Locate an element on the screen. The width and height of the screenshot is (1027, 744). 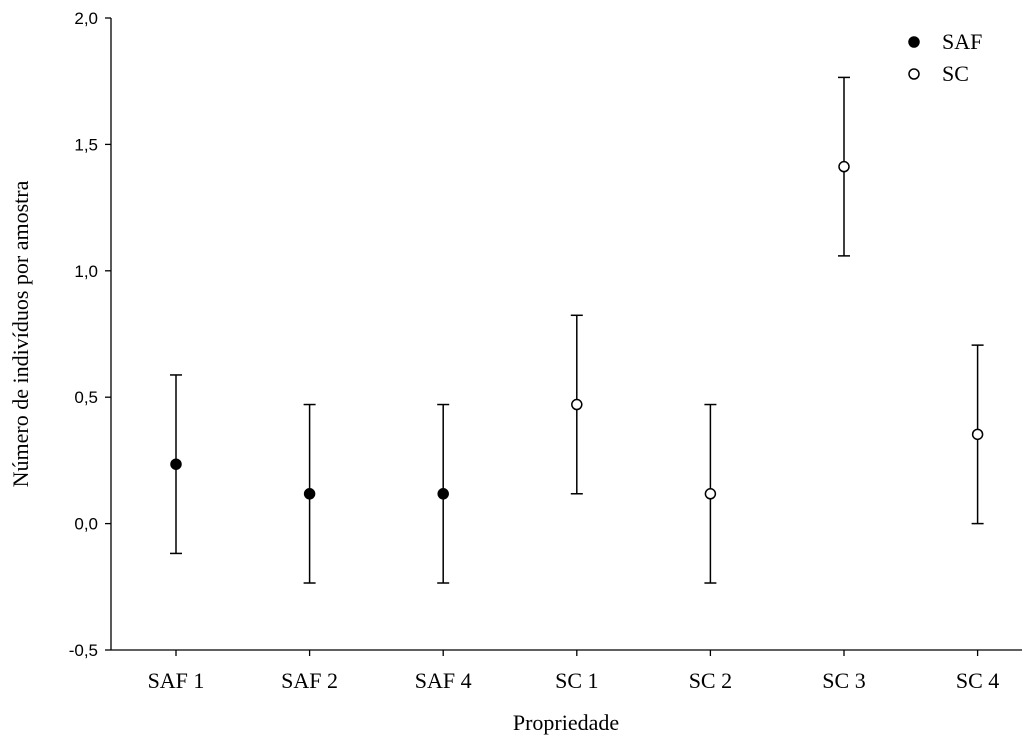
x-tick-label: SAF 1 is located at coordinates (176, 680).